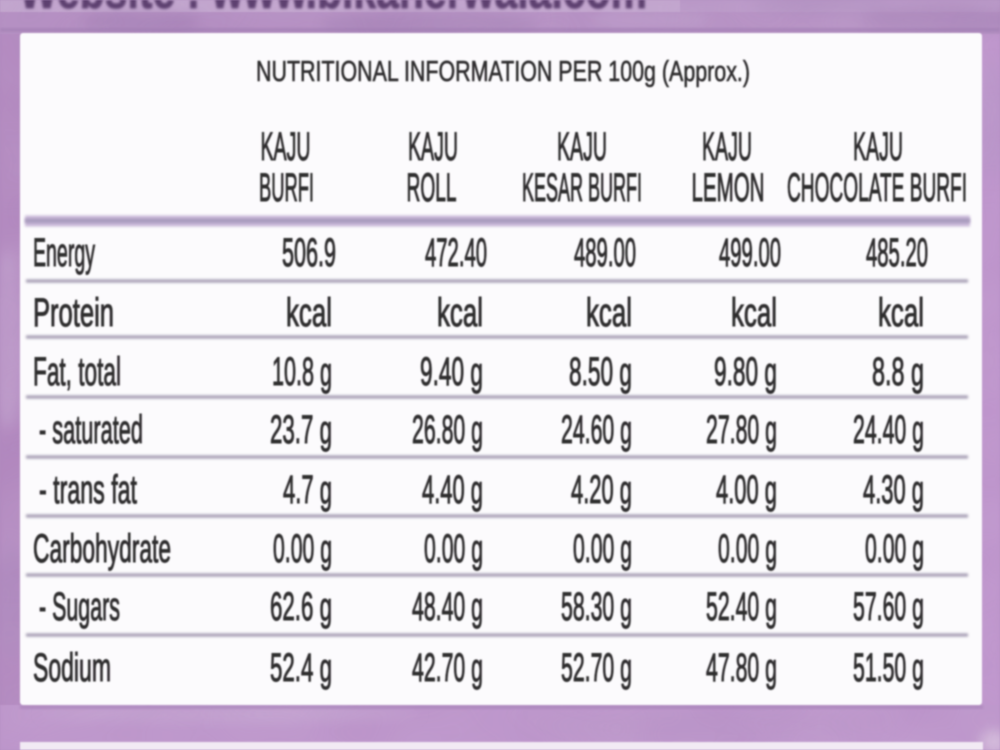  Describe the element at coordinates (77, 372) in the screenshot. I see `svg-text: Fat, total` at that location.